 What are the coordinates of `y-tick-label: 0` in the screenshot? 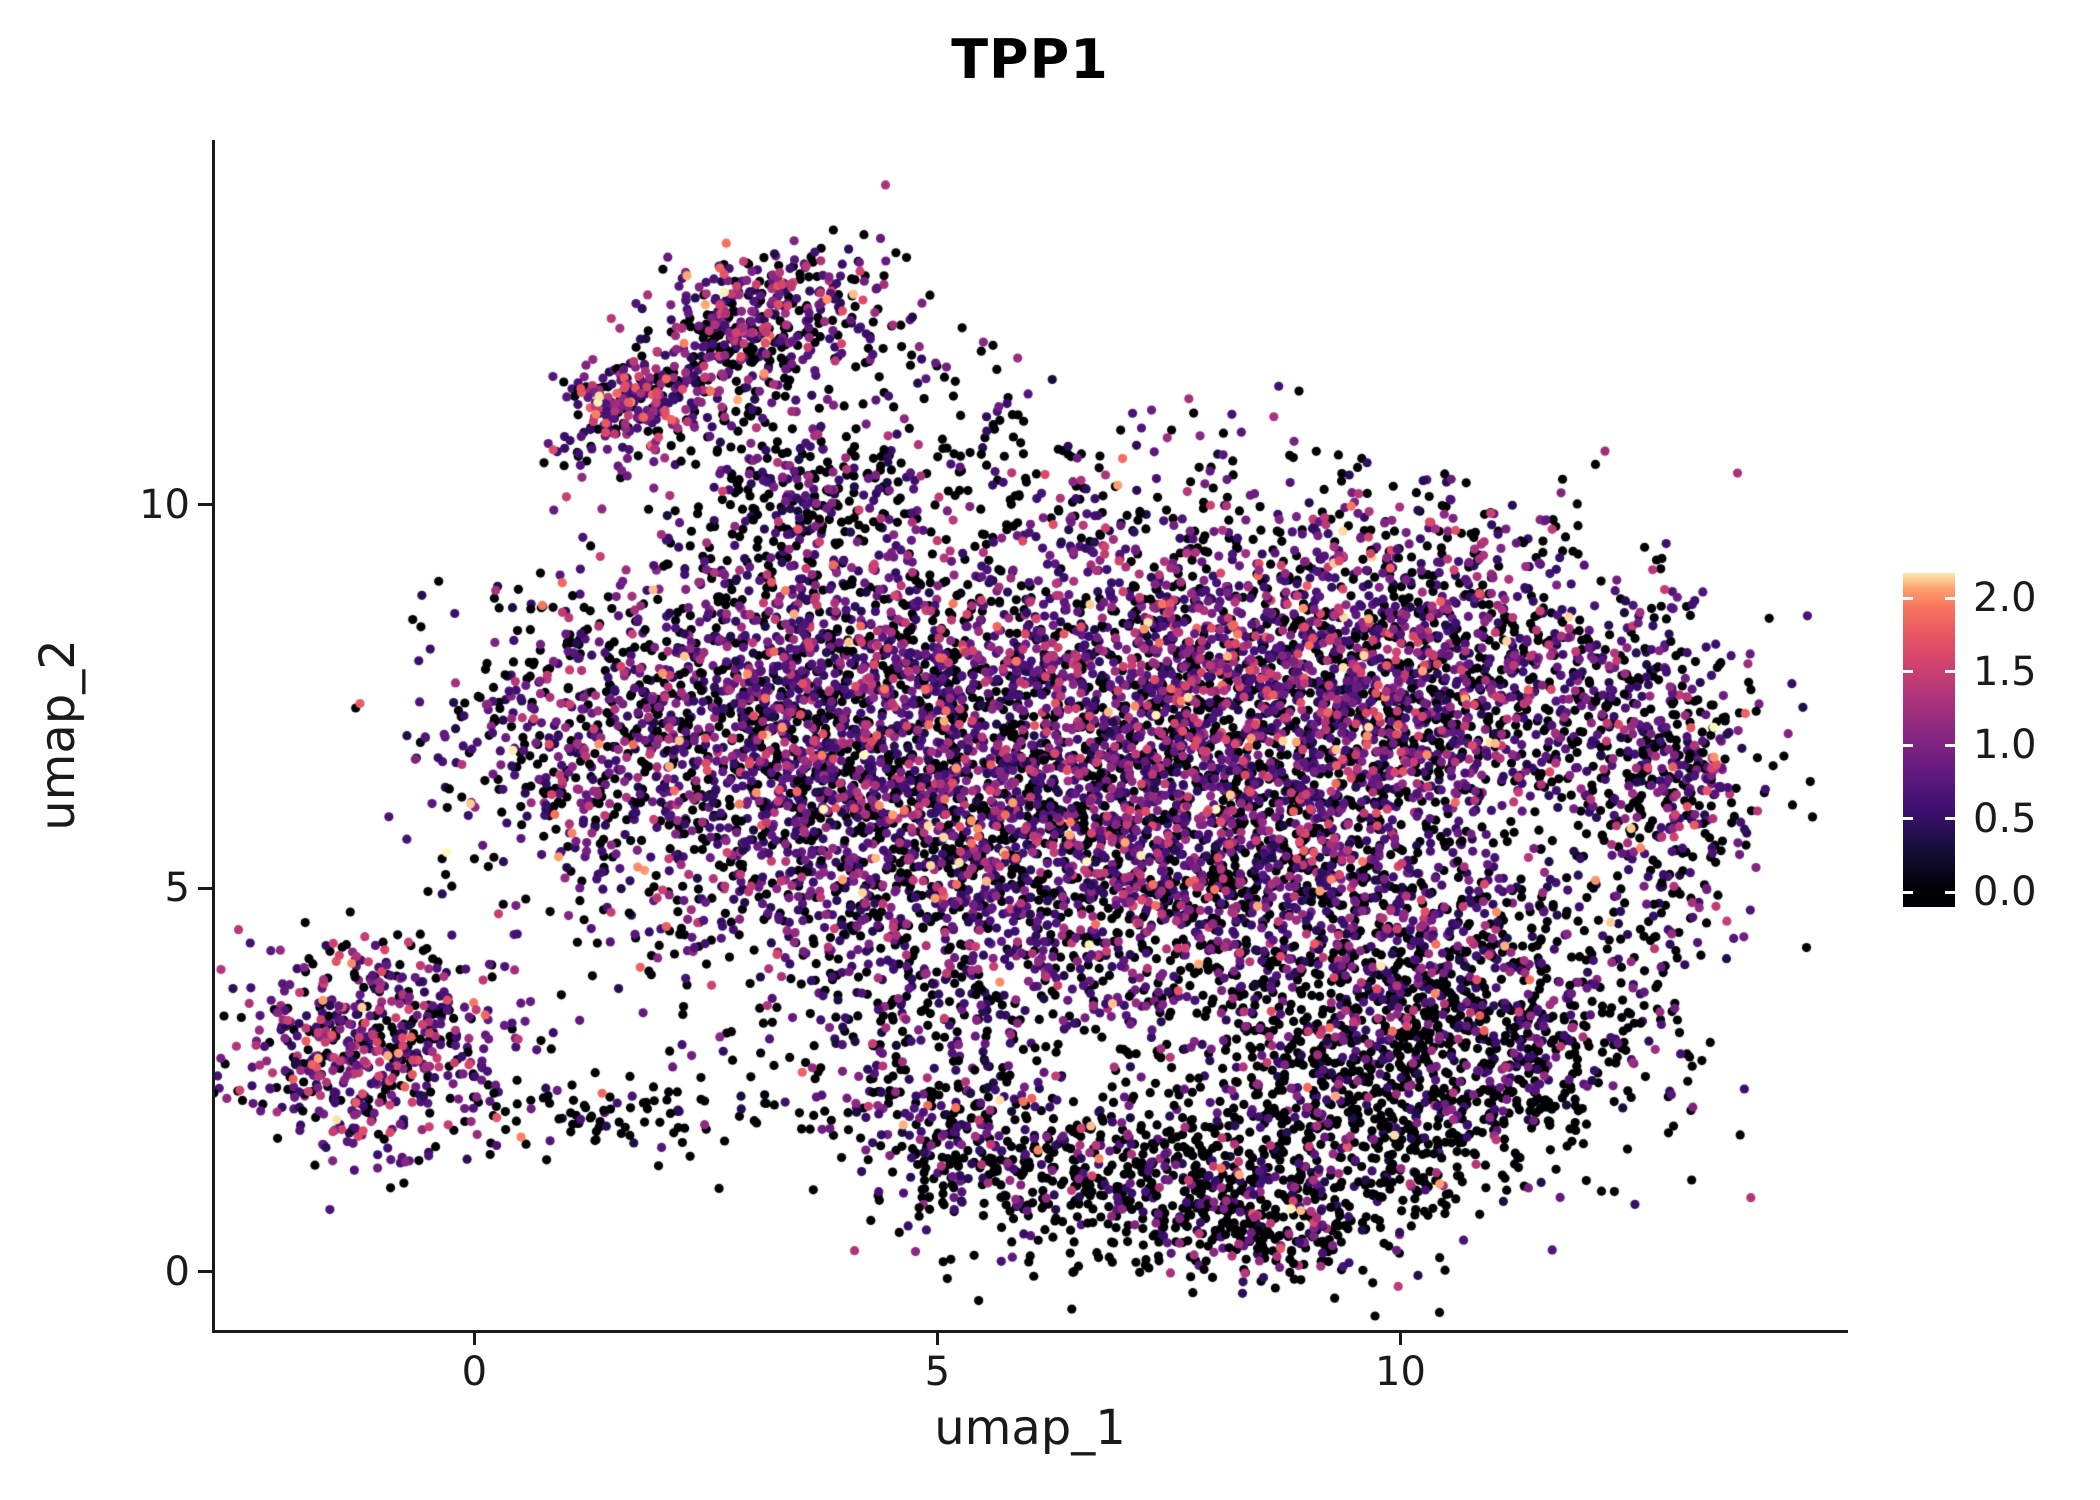 It's located at (177, 1271).